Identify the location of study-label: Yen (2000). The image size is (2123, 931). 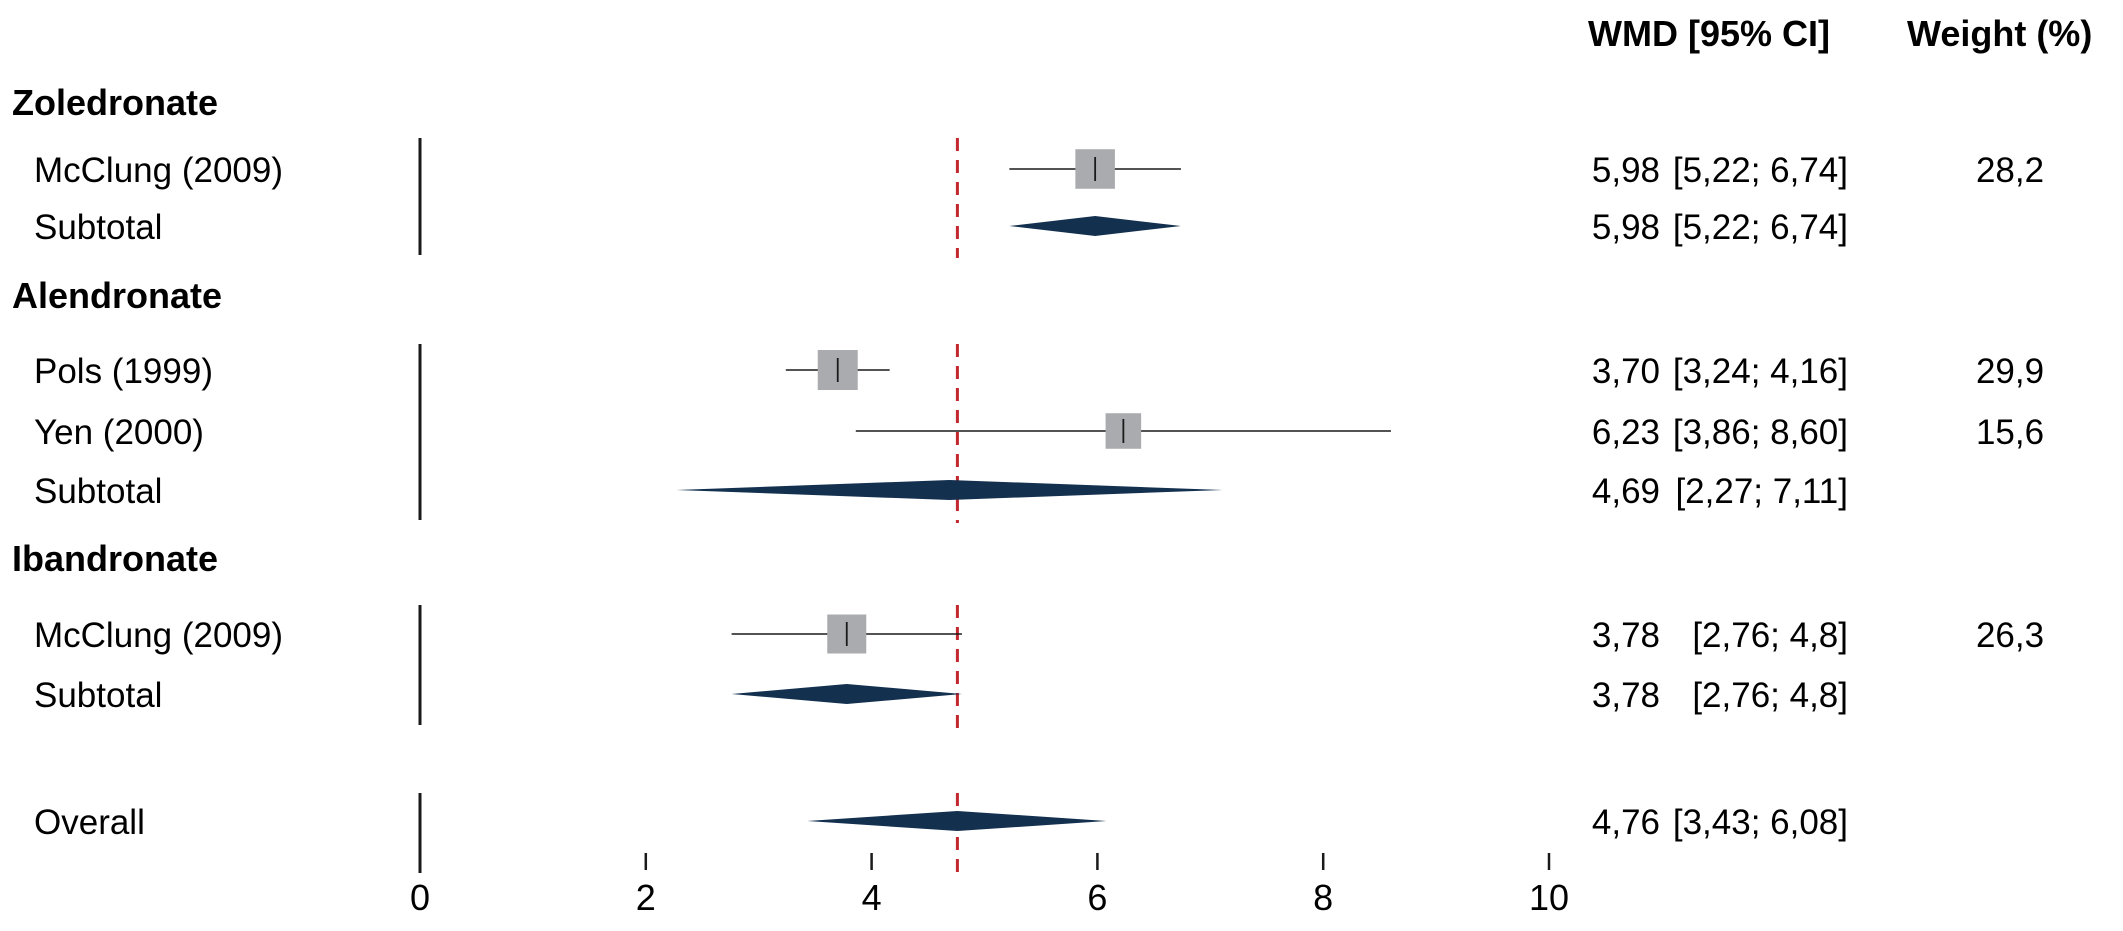
(119, 432).